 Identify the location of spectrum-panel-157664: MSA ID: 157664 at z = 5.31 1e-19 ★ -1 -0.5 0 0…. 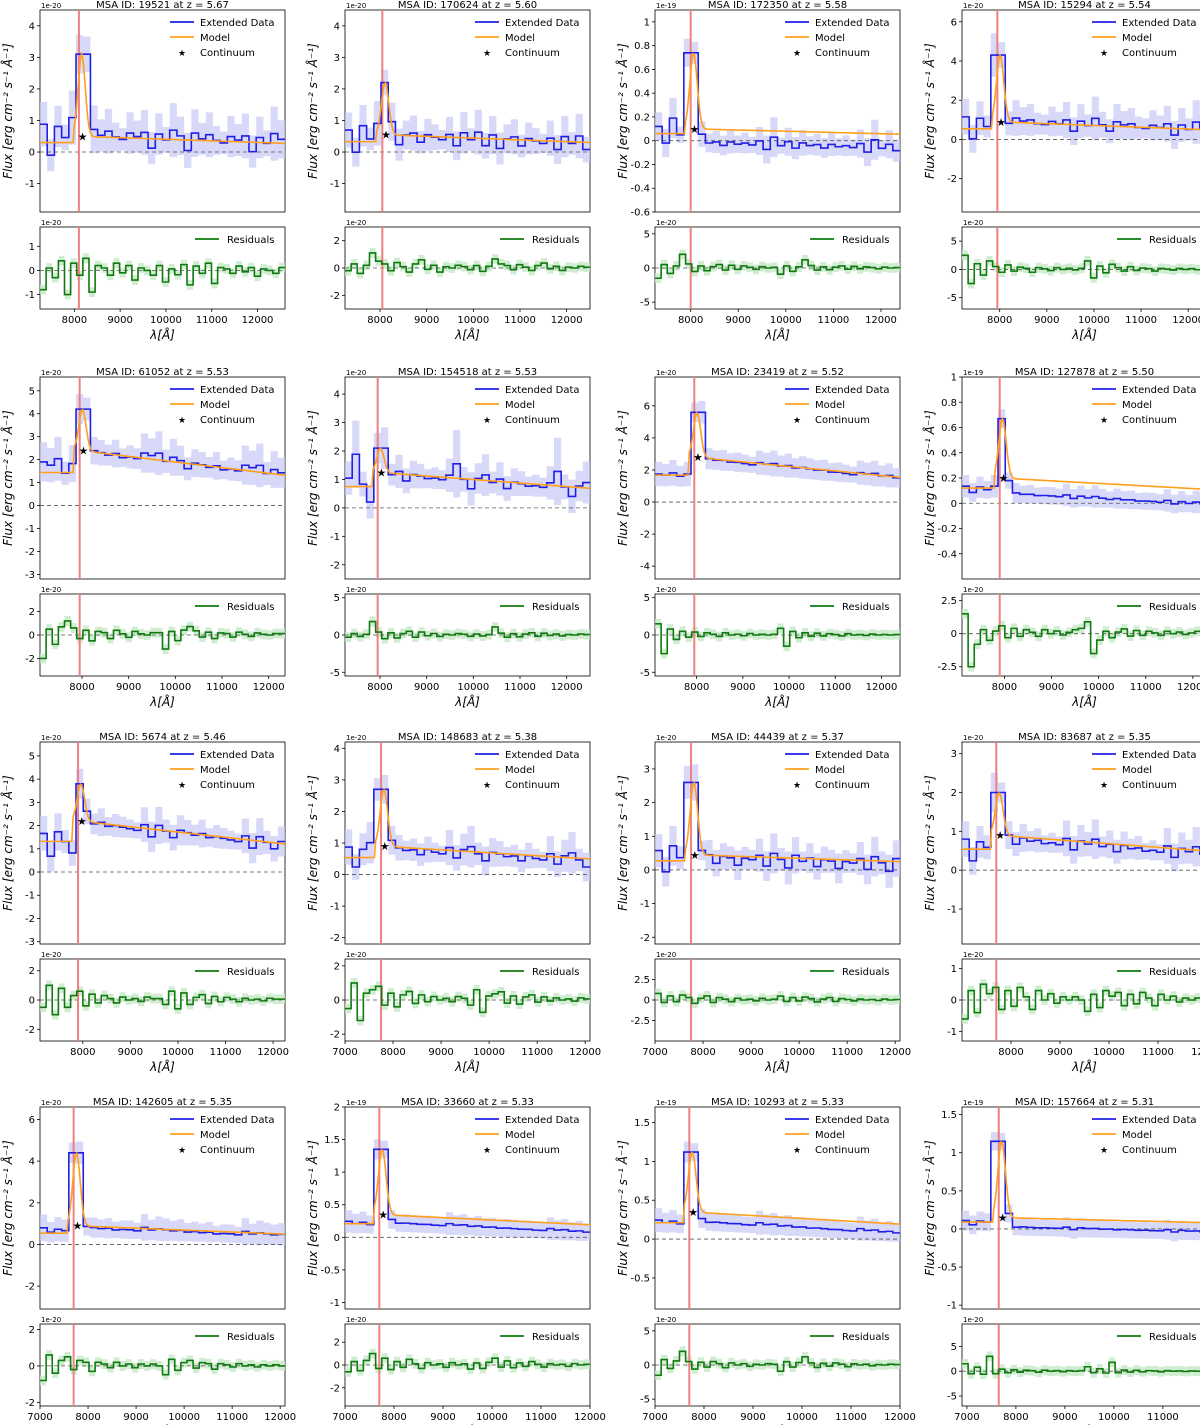
(1061, 1261).